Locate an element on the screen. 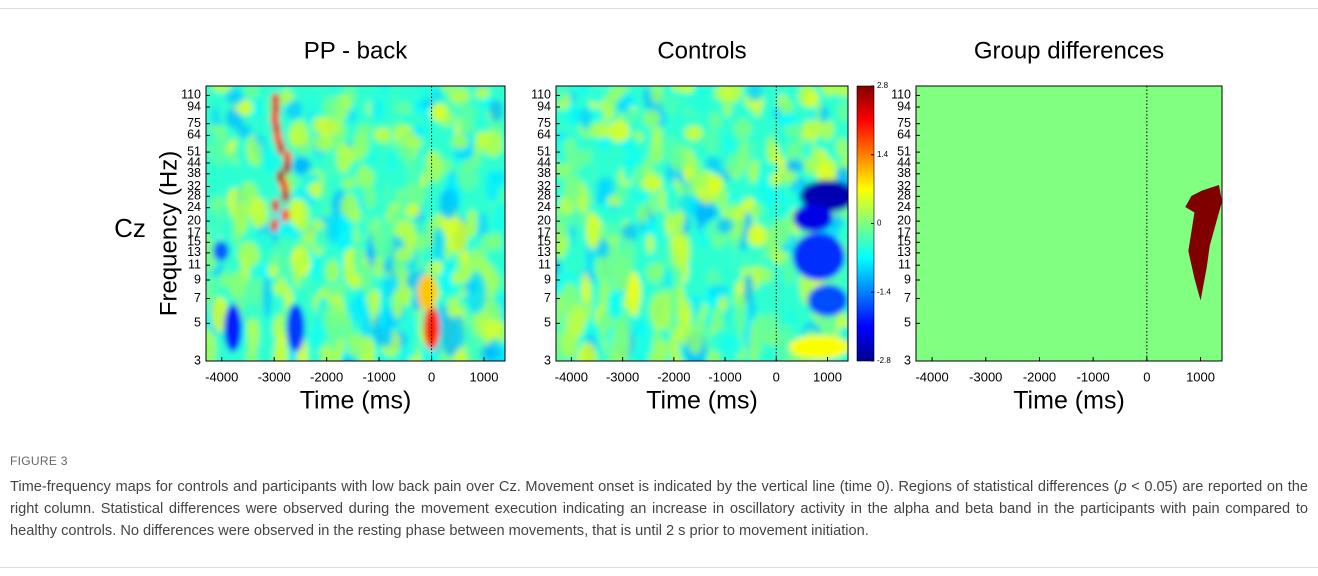 The image size is (1318, 576). y-tick-label: 9 is located at coordinates (907, 279).